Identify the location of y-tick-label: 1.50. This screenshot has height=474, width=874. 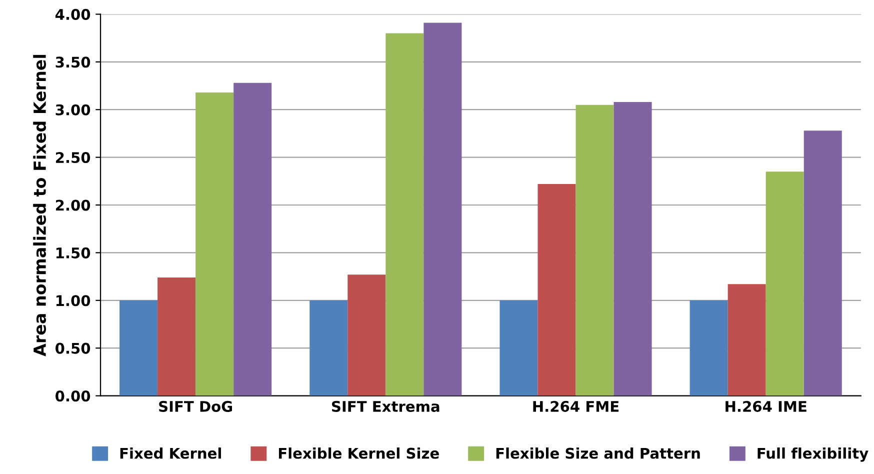
(73, 252).